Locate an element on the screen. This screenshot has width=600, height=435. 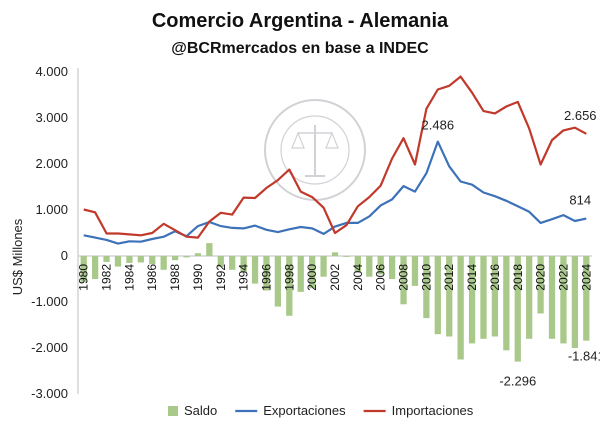
x-tick-label: 2004 is located at coordinates (358, 277).